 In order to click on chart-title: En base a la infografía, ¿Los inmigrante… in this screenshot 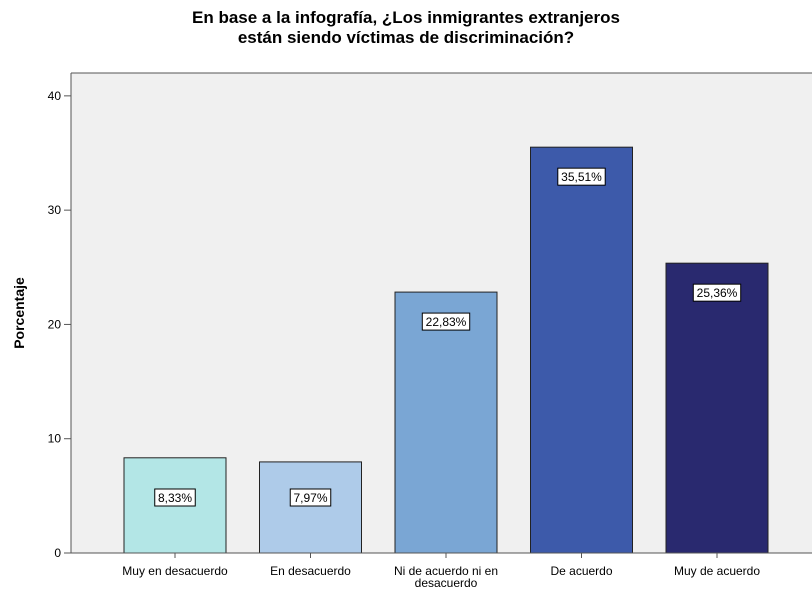, I will do `click(406, 28)`.